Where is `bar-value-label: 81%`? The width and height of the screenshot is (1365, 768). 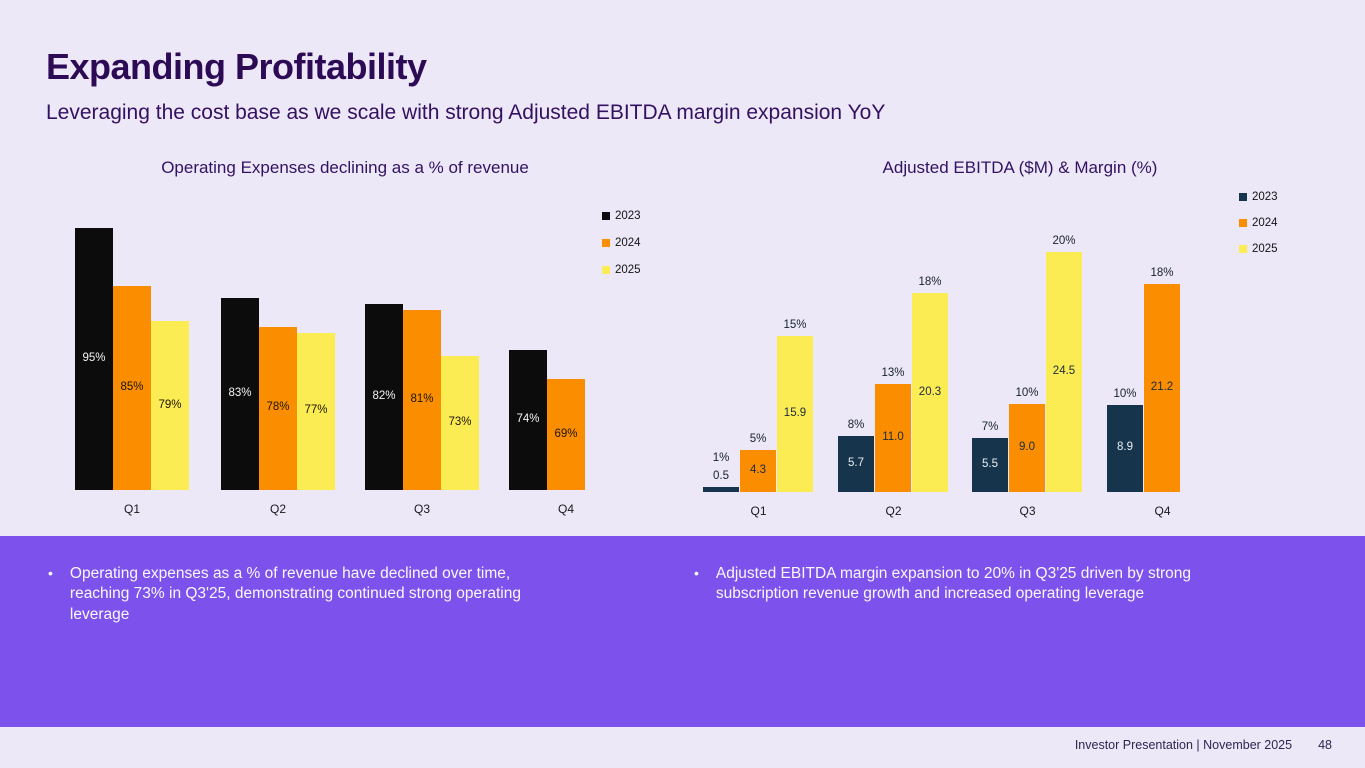 bar-value-label: 81% is located at coordinates (422, 398).